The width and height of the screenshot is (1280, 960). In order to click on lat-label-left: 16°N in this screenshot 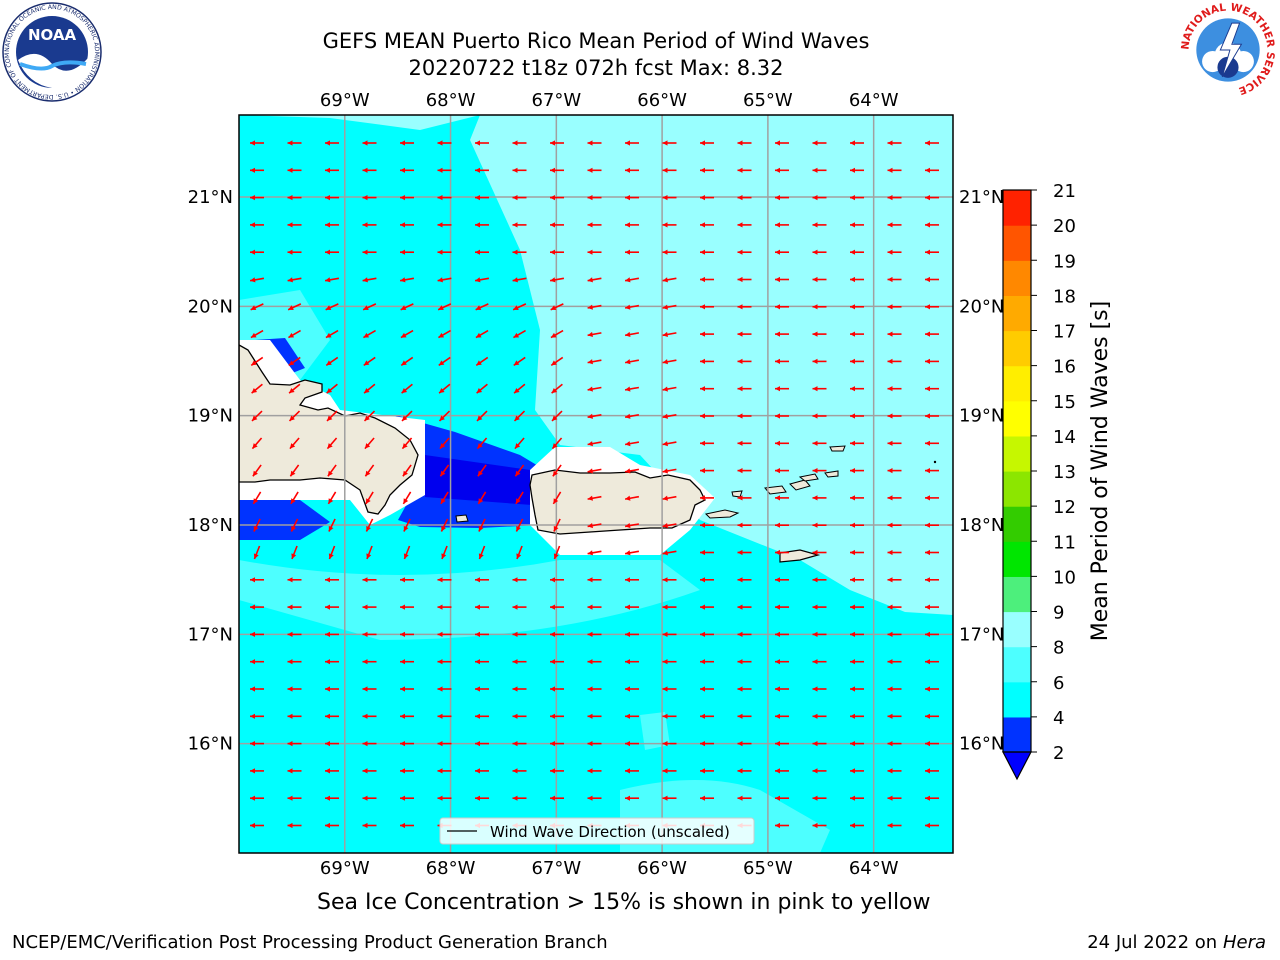, I will do `click(210, 744)`.